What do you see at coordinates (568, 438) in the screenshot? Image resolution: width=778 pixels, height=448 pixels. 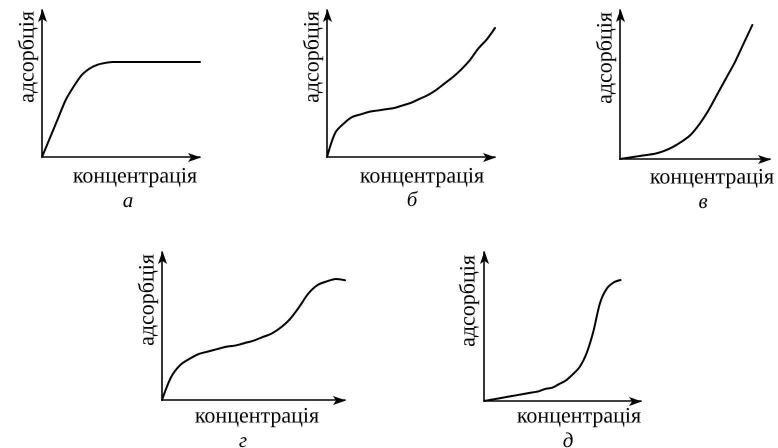 I see `text: д` at bounding box center [568, 438].